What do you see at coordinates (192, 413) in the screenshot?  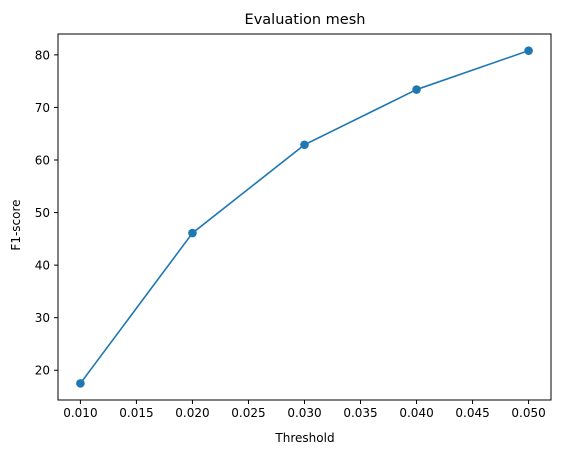 I see `x-tick-label: 0.020` at bounding box center [192, 413].